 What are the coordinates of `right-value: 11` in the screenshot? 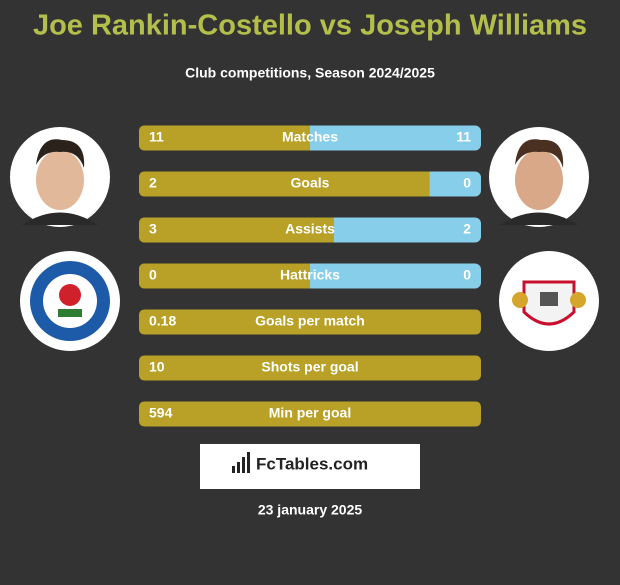 It's located at (463, 137).